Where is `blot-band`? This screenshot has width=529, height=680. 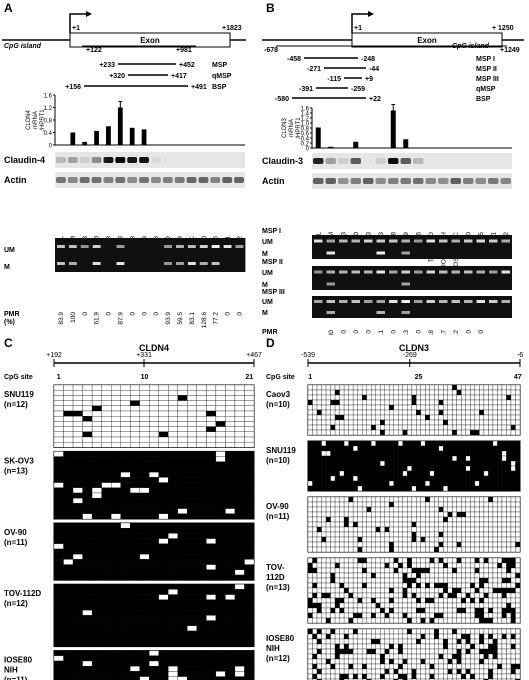
blot-band is located at coordinates (167, 180).